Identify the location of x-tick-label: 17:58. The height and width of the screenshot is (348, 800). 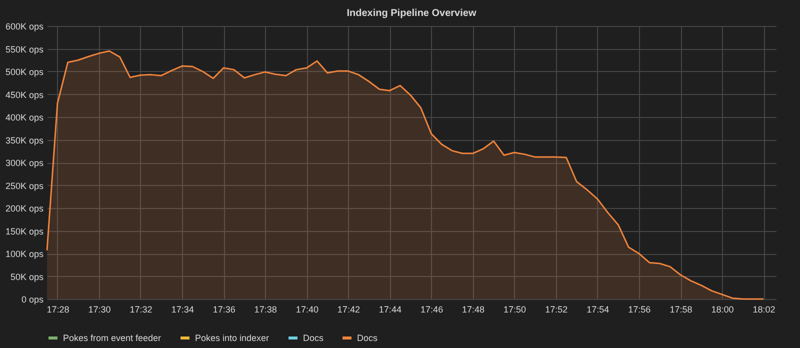
(681, 309).